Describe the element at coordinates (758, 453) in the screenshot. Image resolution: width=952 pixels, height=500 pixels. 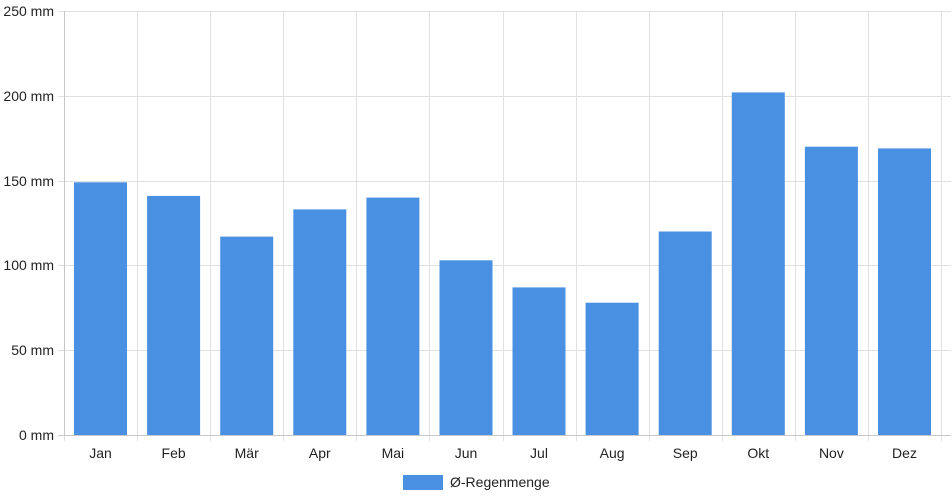
I see `x-tick-label: Okt` at that location.